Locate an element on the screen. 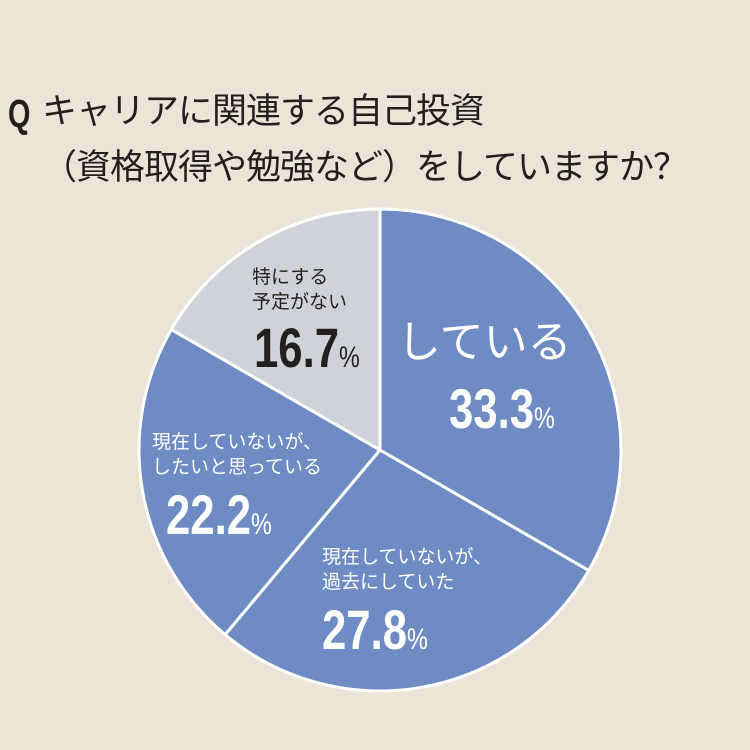 The image size is (750, 750). label-want-line2: したいと思っている is located at coordinates (237, 467).